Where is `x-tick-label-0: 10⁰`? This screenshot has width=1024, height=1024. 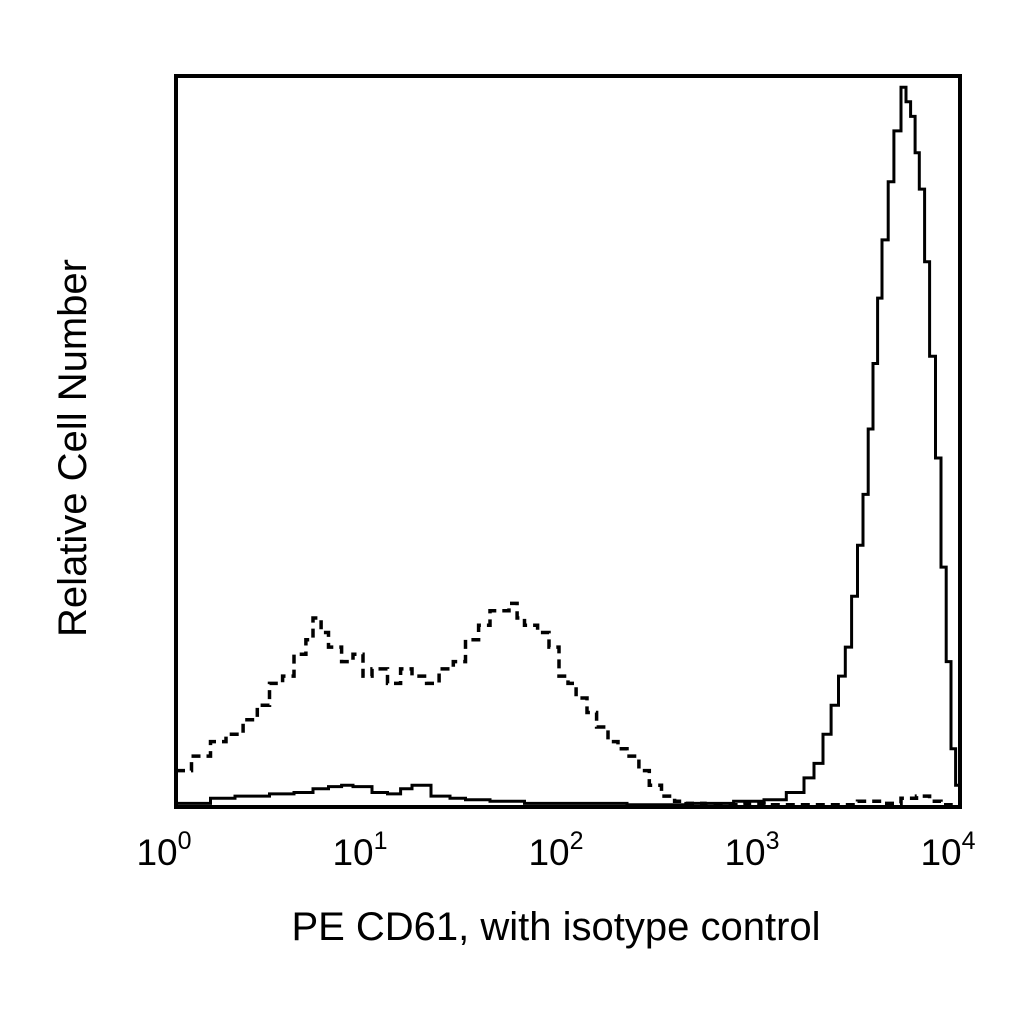 x-tick-label-0: 10⁰ is located at coordinates (163, 850).